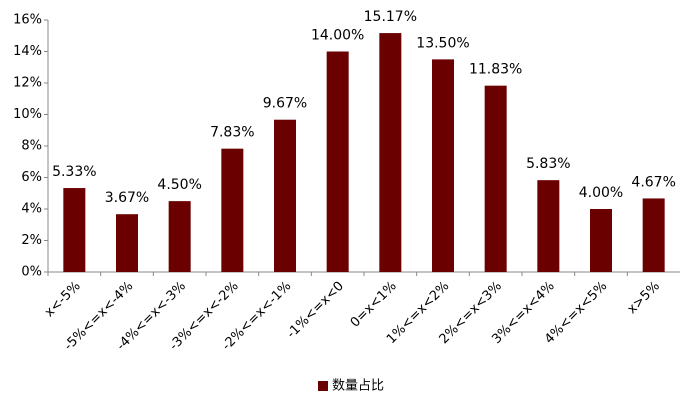  What do you see at coordinates (27, 20) in the screenshot?
I see `y-tick-label: 16%` at bounding box center [27, 20].